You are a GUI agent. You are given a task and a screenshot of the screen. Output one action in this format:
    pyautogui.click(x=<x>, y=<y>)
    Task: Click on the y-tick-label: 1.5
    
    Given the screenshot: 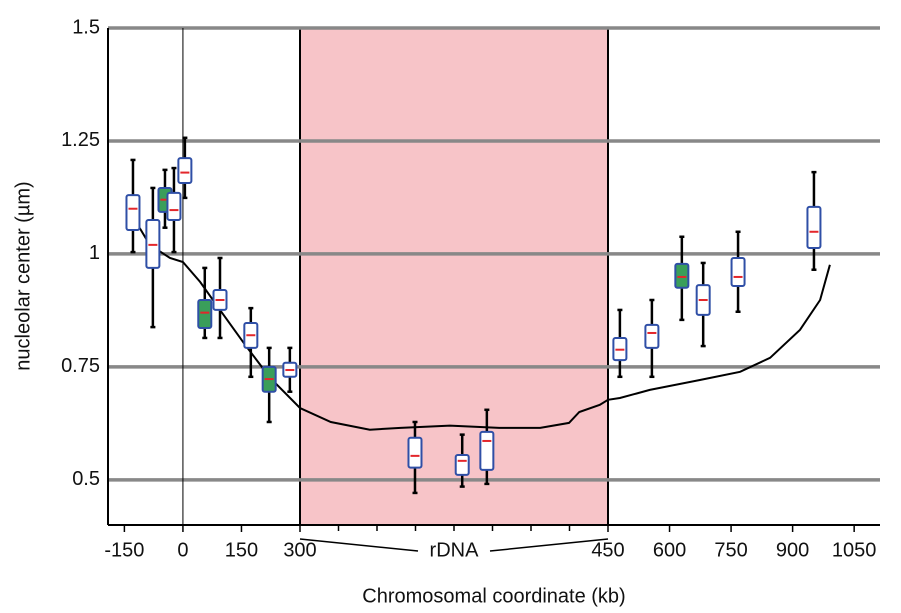 What is the action you would take?
    pyautogui.click(x=86, y=27)
    